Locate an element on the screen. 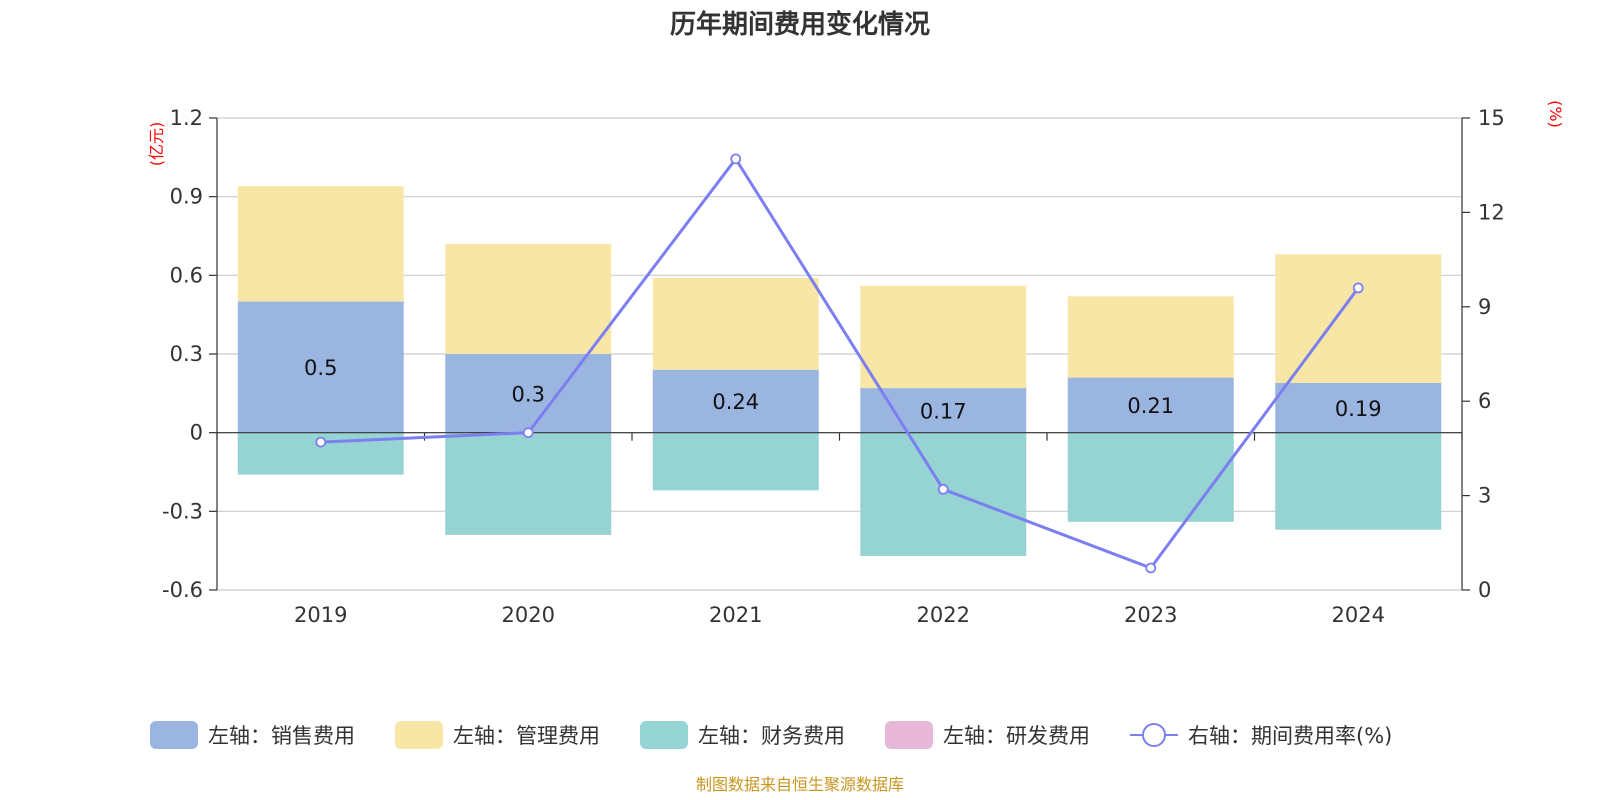 The width and height of the screenshot is (1600, 800). category-label-2023: 2023 is located at coordinates (1150, 615).